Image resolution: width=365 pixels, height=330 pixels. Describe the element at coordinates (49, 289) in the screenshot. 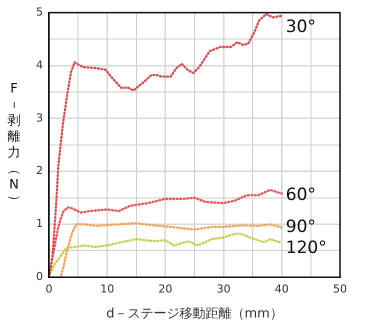

I see `x-tick-label: 0` at that location.